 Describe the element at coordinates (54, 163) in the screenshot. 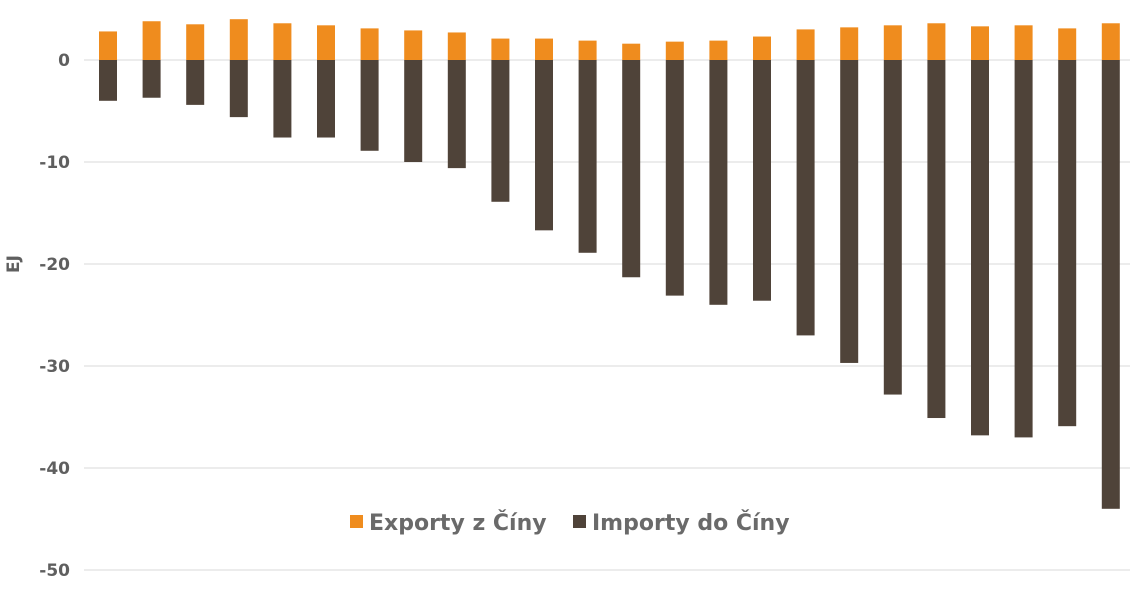

I see `y-tick-label: -10` at that location.